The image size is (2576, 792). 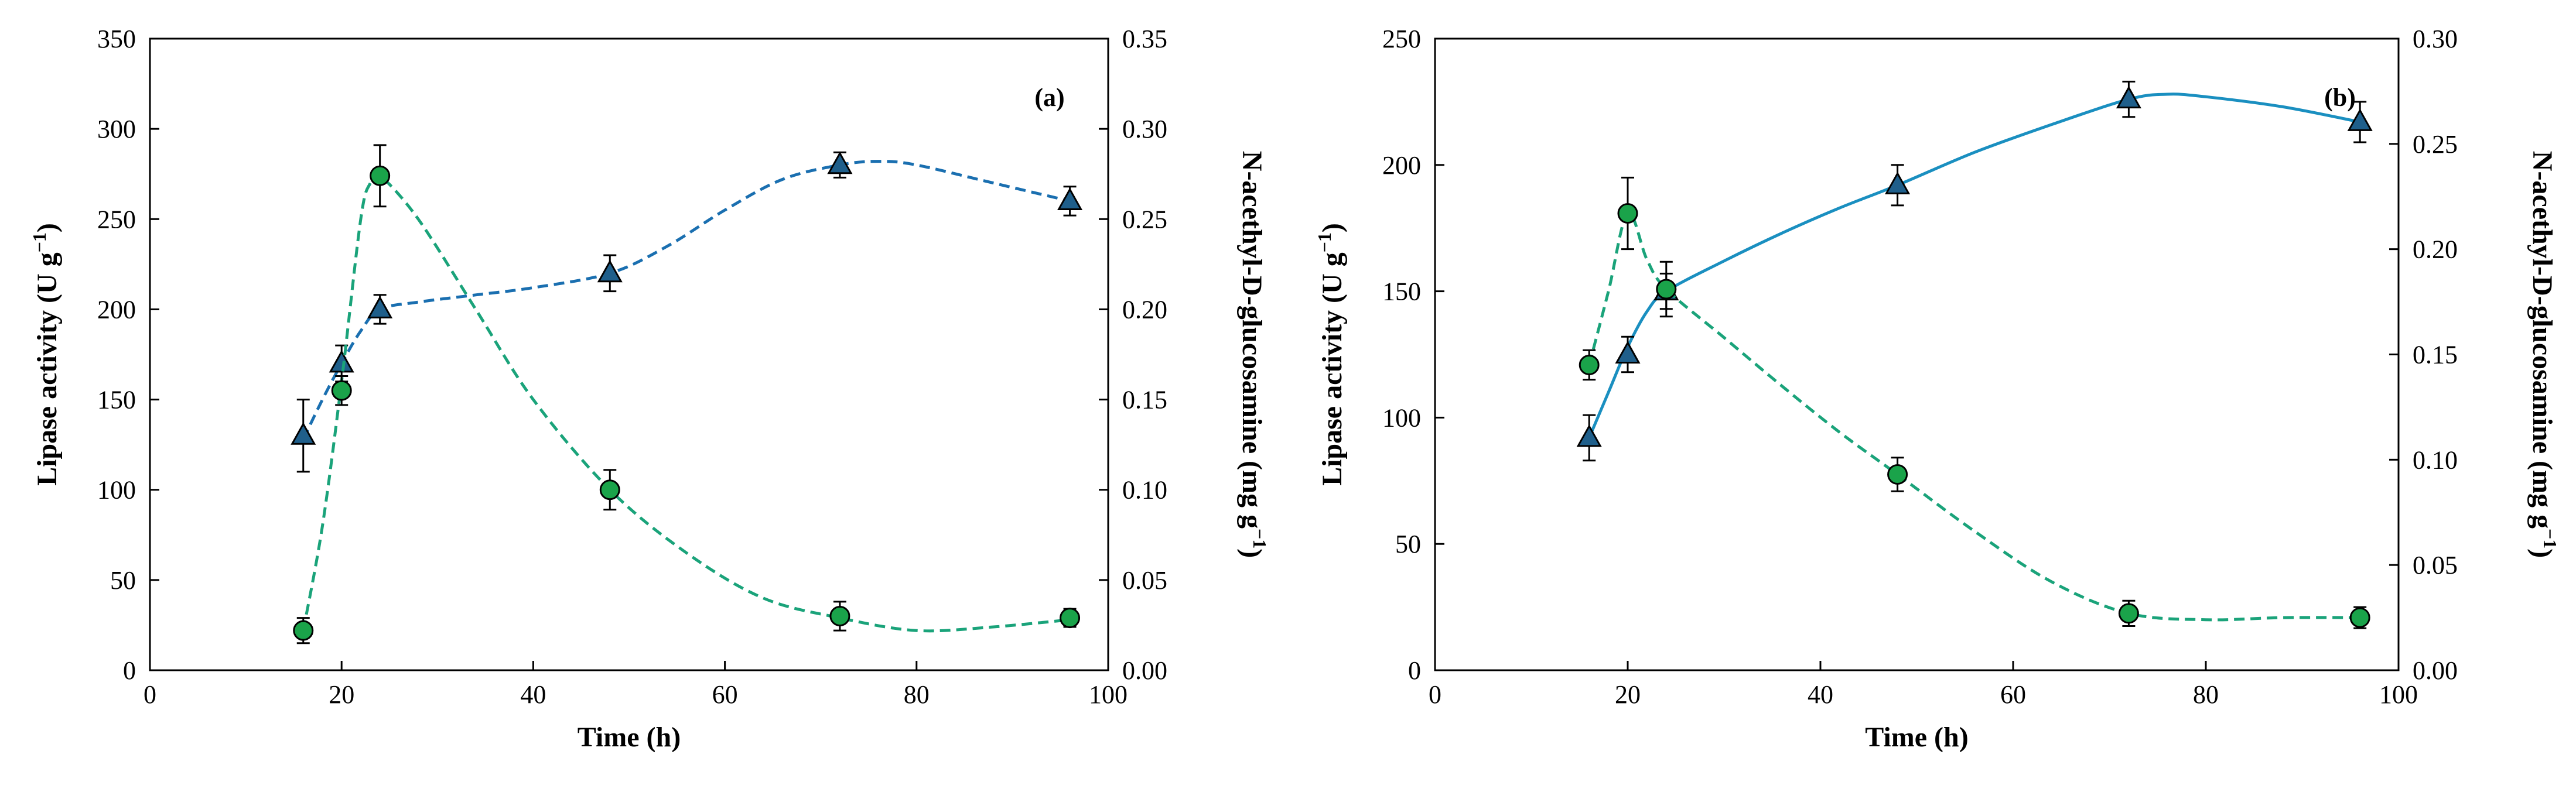 What do you see at coordinates (1144, 39) in the screenshot?
I see `y2-tick-label: 0.35` at bounding box center [1144, 39].